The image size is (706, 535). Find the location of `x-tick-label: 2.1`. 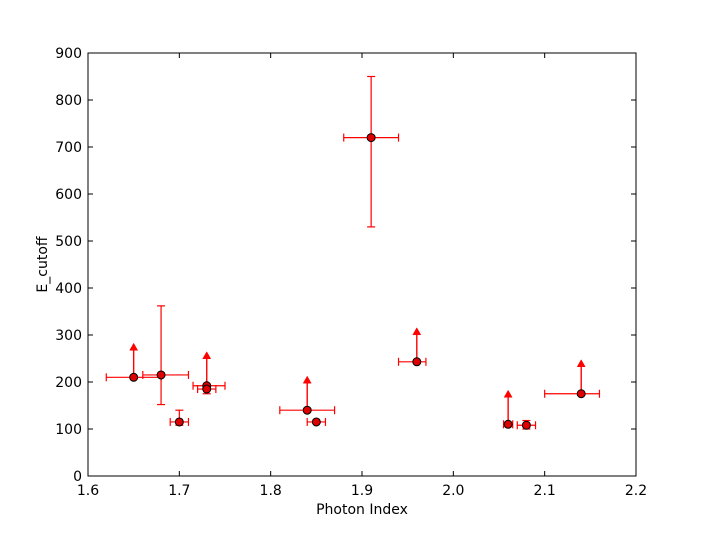

x-tick-label: 2.1 is located at coordinates (545, 491).